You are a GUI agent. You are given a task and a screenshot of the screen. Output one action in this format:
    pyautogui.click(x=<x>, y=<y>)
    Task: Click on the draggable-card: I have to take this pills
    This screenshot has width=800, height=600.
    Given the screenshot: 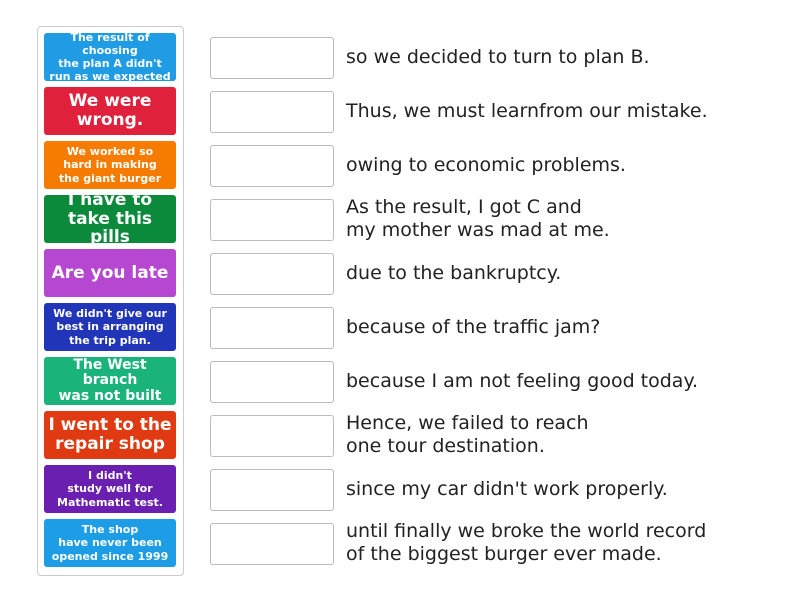 What is the action you would take?
    pyautogui.click(x=110, y=219)
    